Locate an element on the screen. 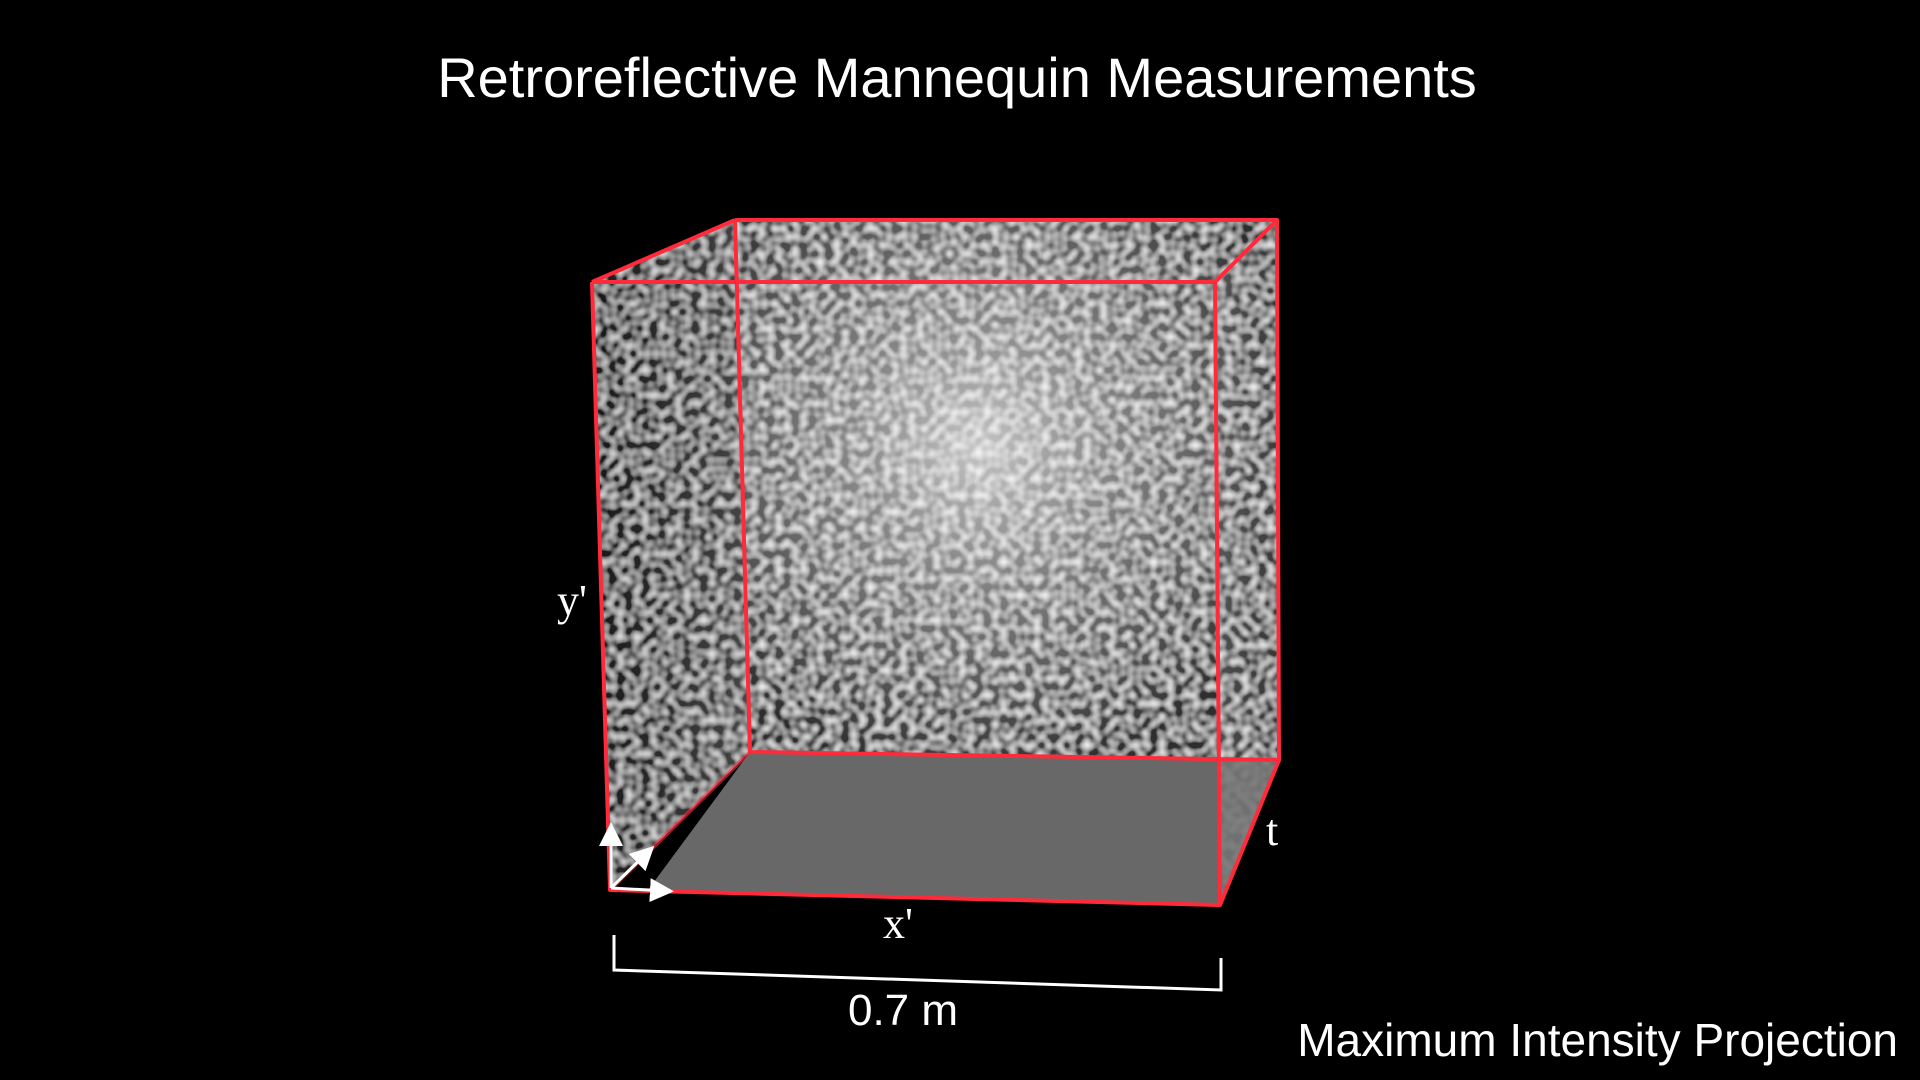 The width and height of the screenshot is (1920, 1080). t-axis-label: t is located at coordinates (1272, 830).